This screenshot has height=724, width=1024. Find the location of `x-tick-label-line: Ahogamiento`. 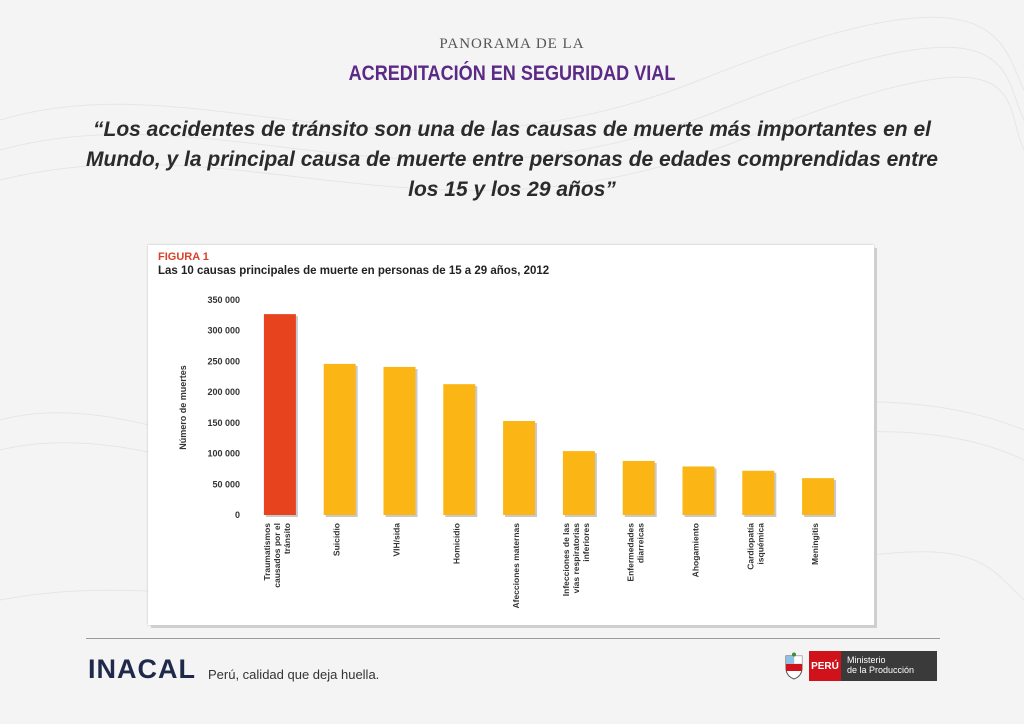

x-tick-label-line: Ahogamiento is located at coordinates (696, 550).